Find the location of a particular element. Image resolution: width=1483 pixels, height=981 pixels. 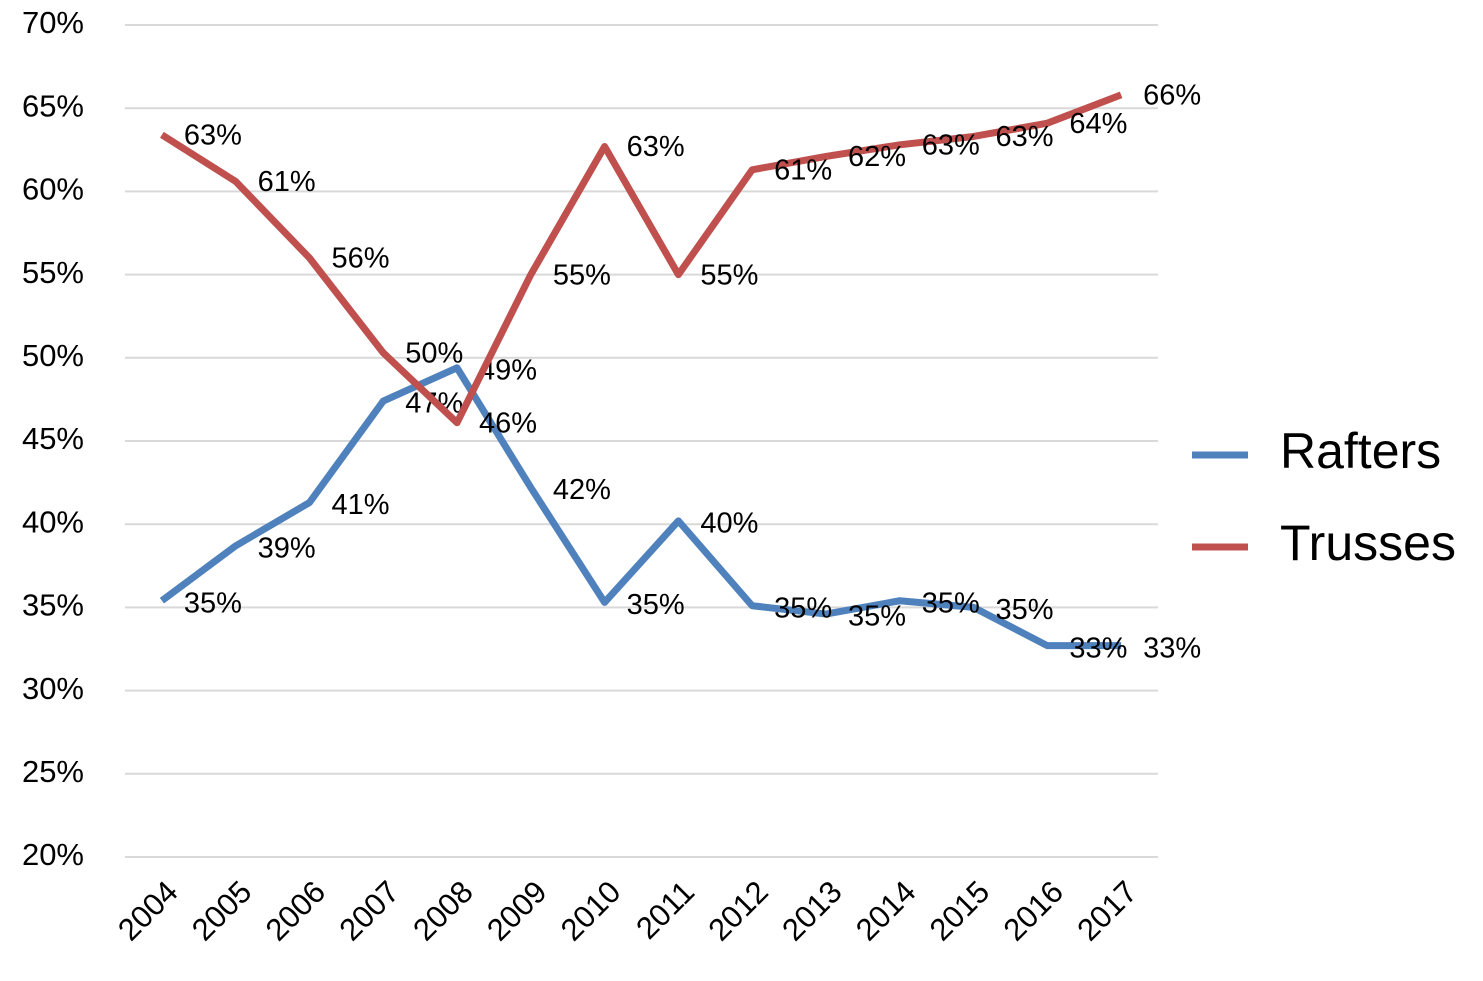

data-label: 42% is located at coordinates (582, 490).